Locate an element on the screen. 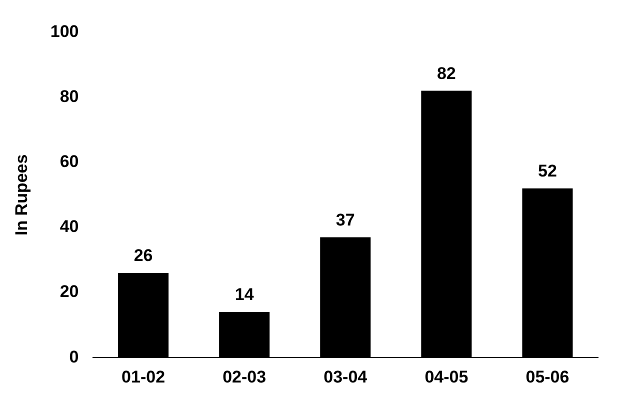 The image size is (618, 408). y-axis-title: In Rupees is located at coordinates (21, 195).